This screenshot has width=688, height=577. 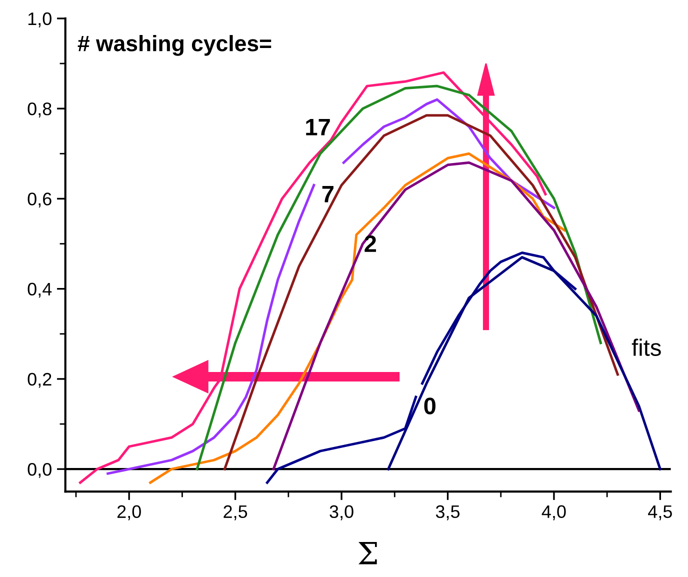 What do you see at coordinates (448, 512) in the screenshot?
I see `x-tick-label: 3,5` at bounding box center [448, 512].